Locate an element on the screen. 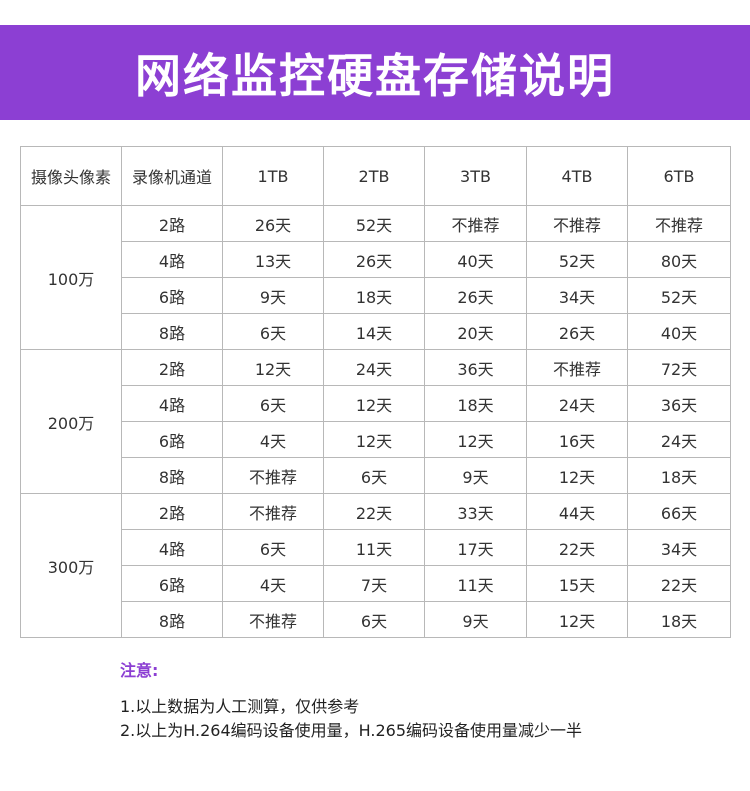 The height and width of the screenshot is (791, 750). pixel-cell: 300万 is located at coordinates (71, 565).